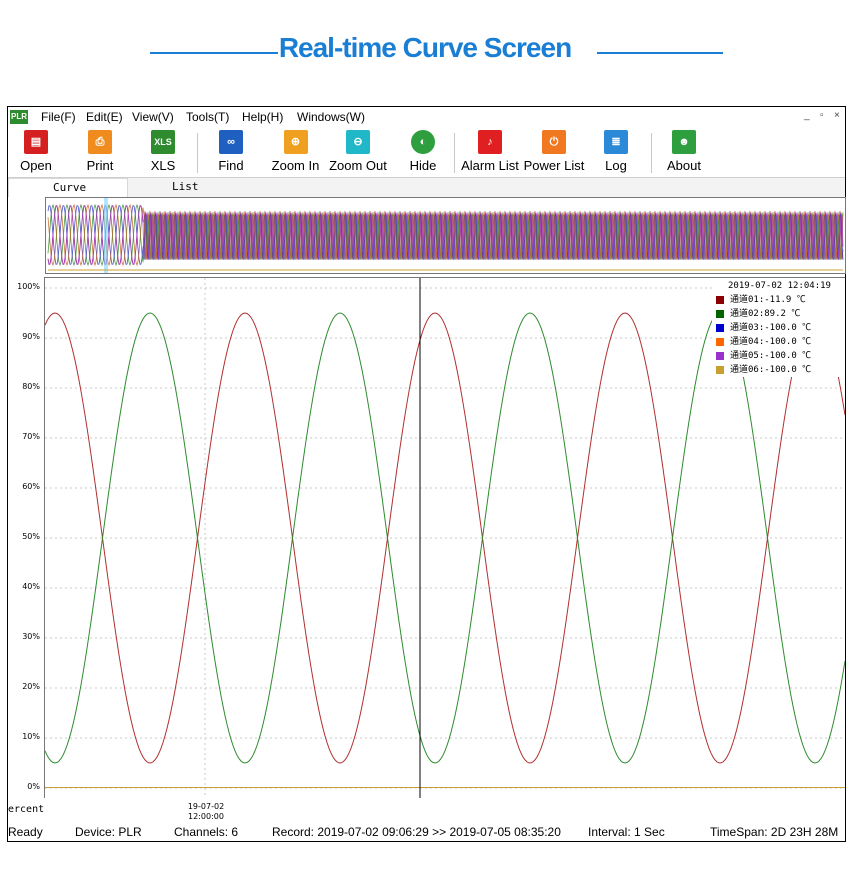  Describe the element at coordinates (771, 328) in the screenshot. I see `legend-label: 通道03:-100.0 ℃` at that location.